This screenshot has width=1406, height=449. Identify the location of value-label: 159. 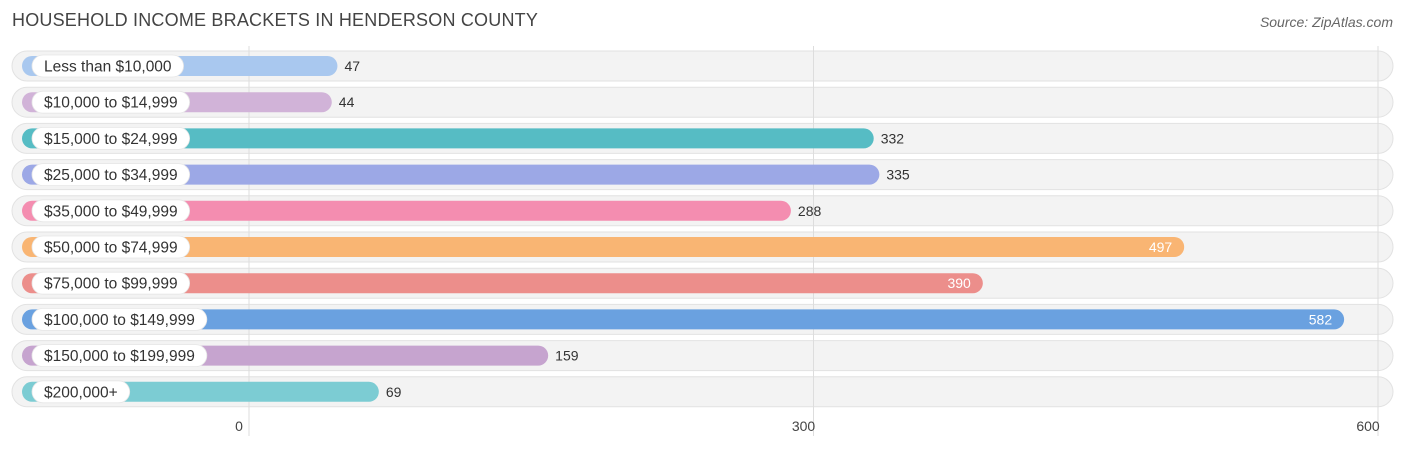
(567, 356).